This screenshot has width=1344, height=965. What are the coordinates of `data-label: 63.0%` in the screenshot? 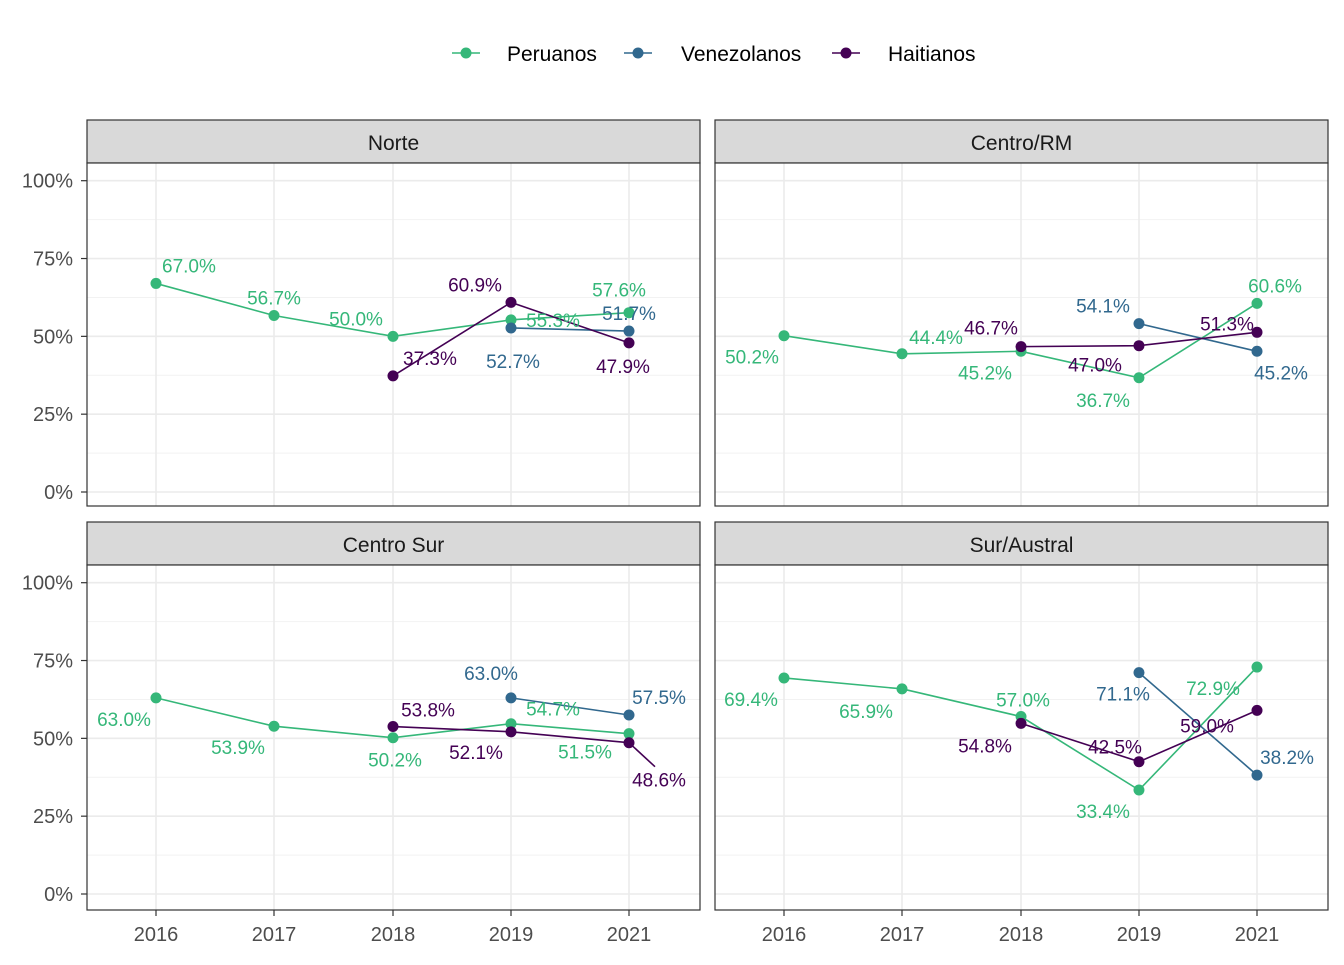 It's located at (124, 720).